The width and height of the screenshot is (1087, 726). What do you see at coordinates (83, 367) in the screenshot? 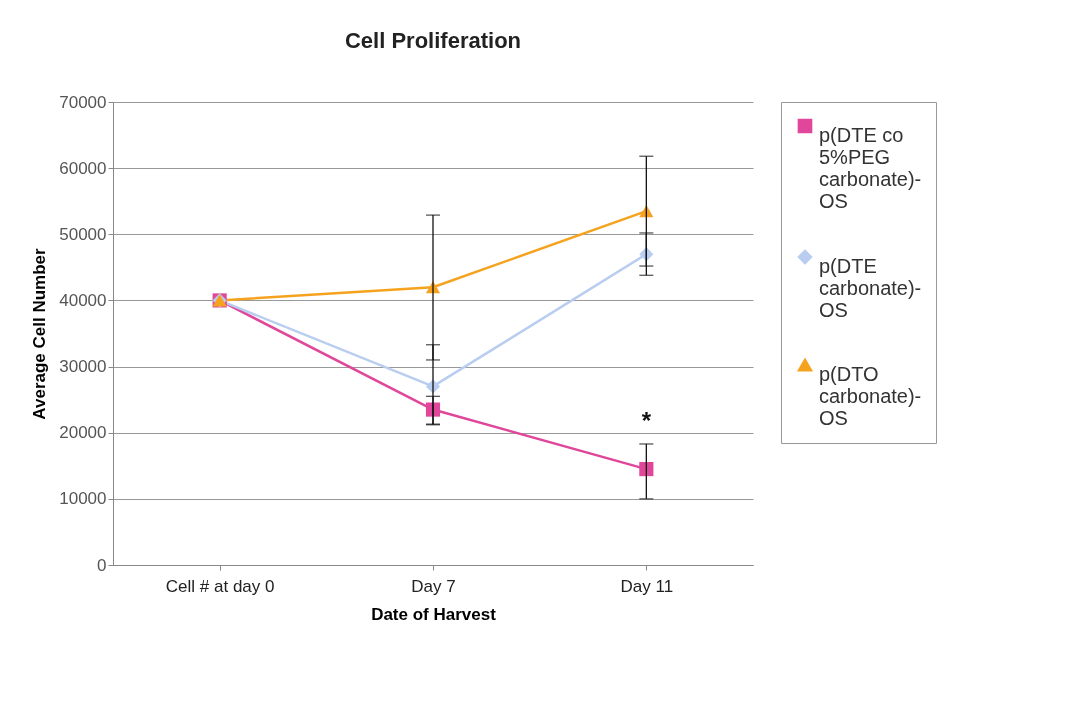
I see `y-tick-label: 30000` at bounding box center [83, 367].